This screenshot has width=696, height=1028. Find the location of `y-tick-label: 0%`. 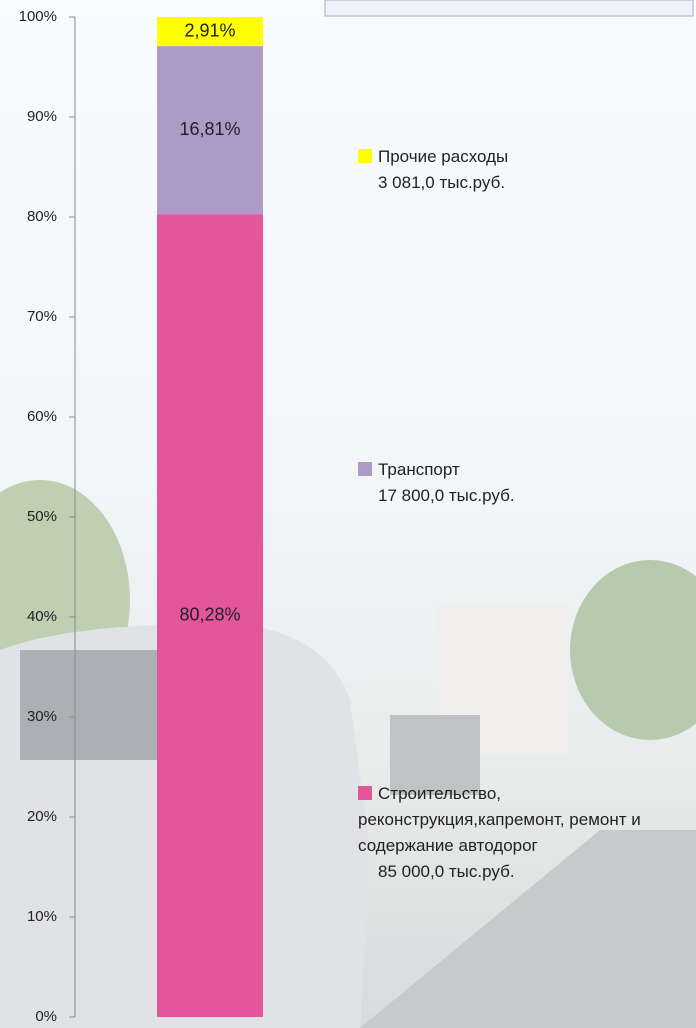

y-tick-label: 0% is located at coordinates (46, 1016).